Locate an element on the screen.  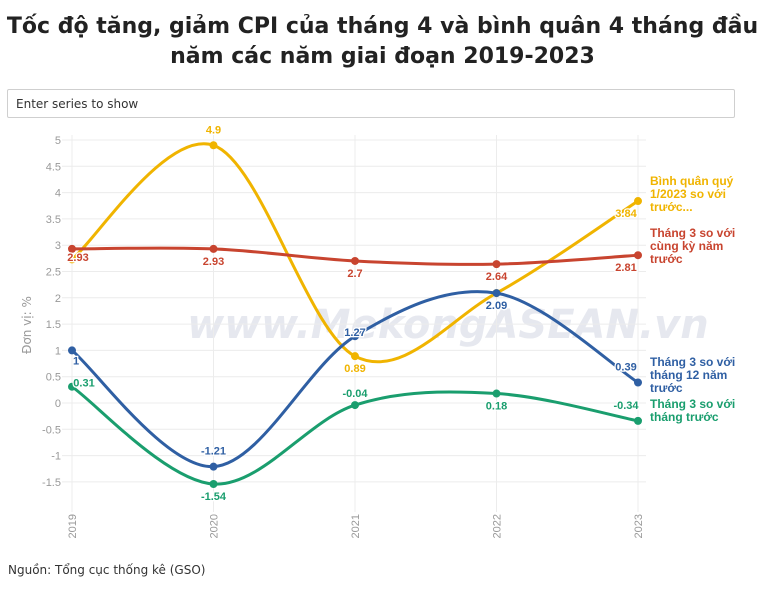
y-tick-label: 5 is located at coordinates (58, 141).